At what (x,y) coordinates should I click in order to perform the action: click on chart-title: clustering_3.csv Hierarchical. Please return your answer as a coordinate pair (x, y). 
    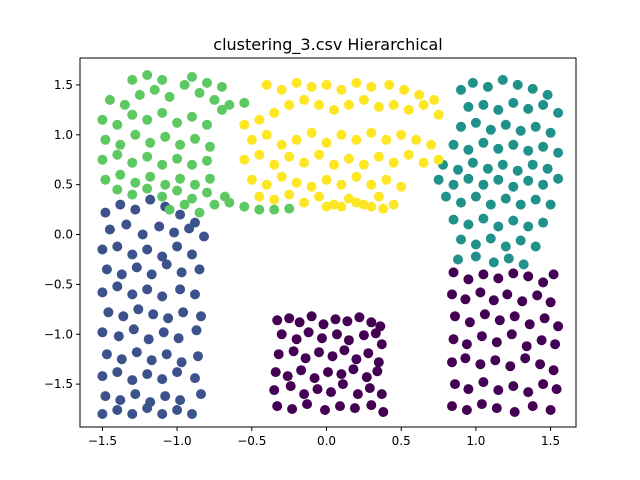
    Looking at the image, I should click on (327, 45).